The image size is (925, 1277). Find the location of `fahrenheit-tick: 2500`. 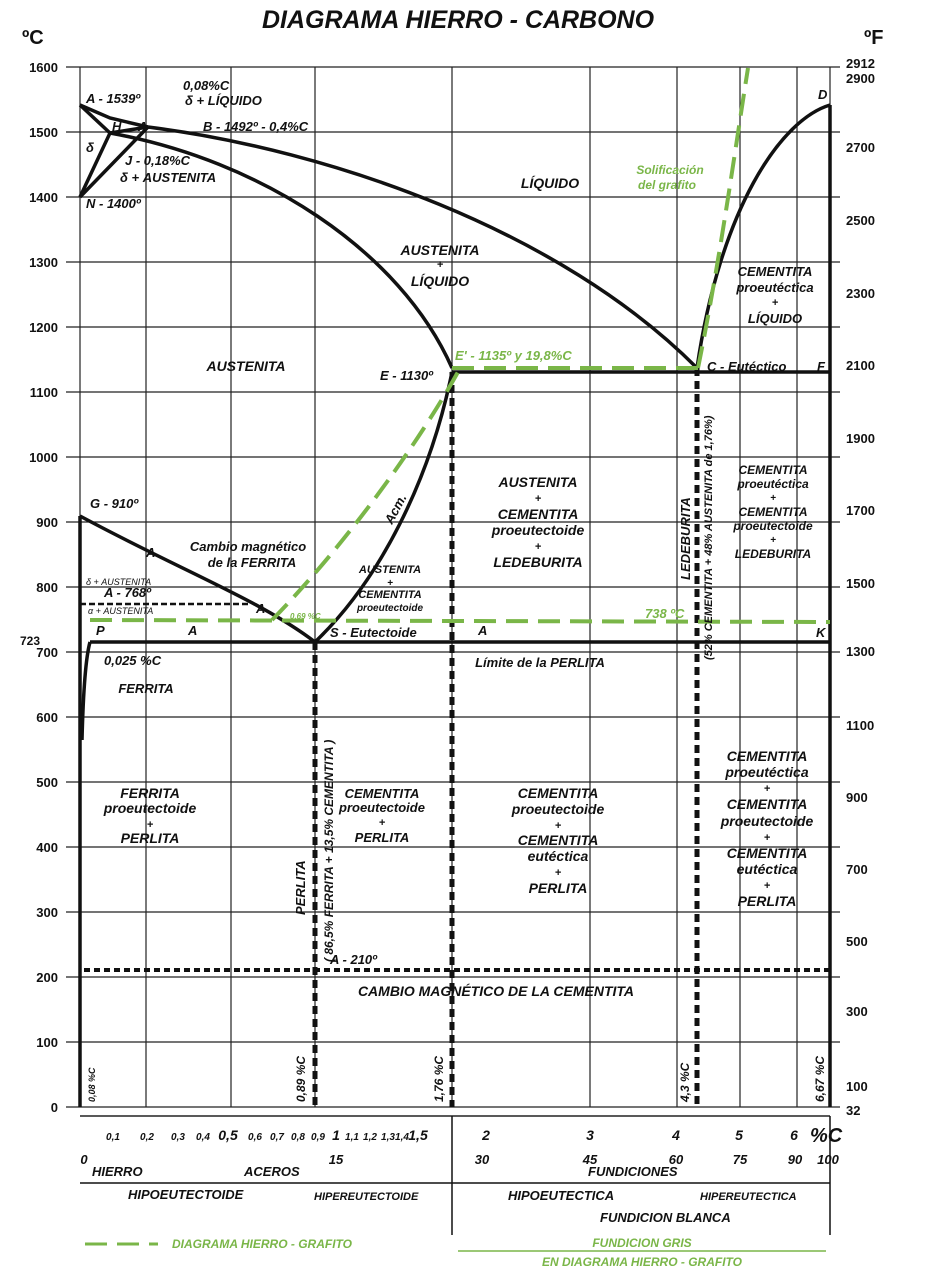

fahrenheit-tick: 2500 is located at coordinates (860, 220).